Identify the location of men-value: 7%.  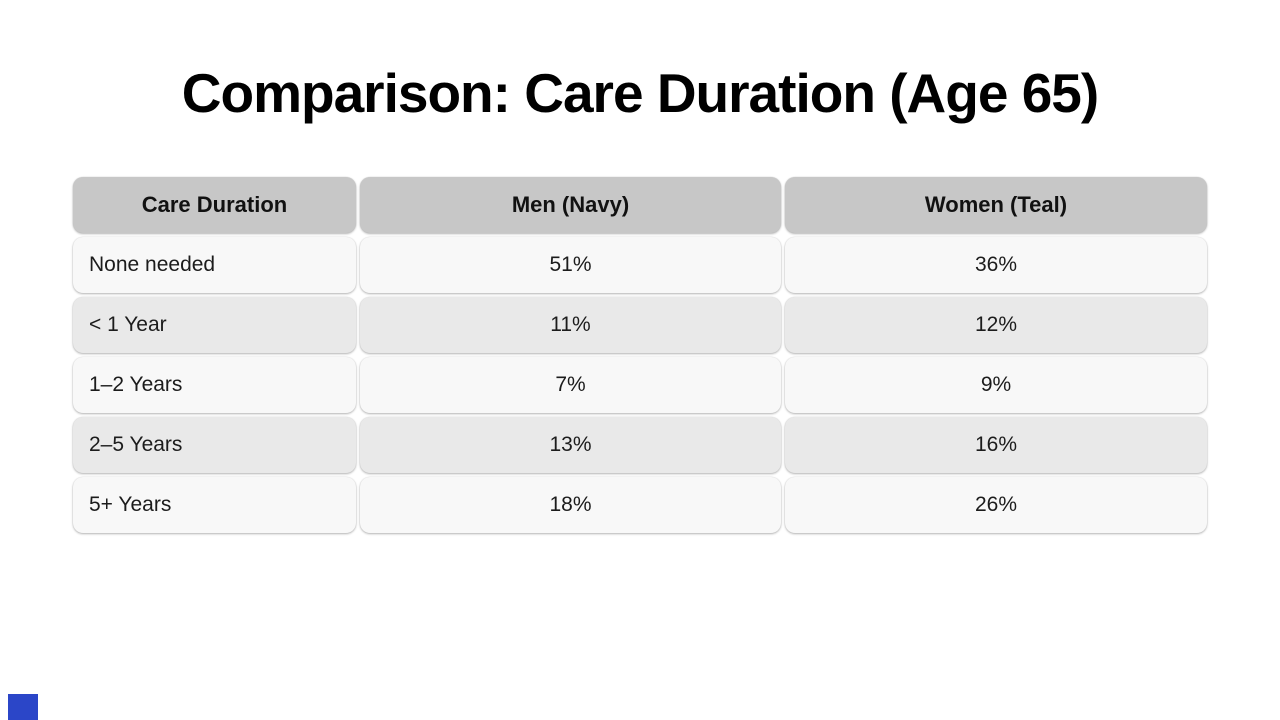
(570, 385).